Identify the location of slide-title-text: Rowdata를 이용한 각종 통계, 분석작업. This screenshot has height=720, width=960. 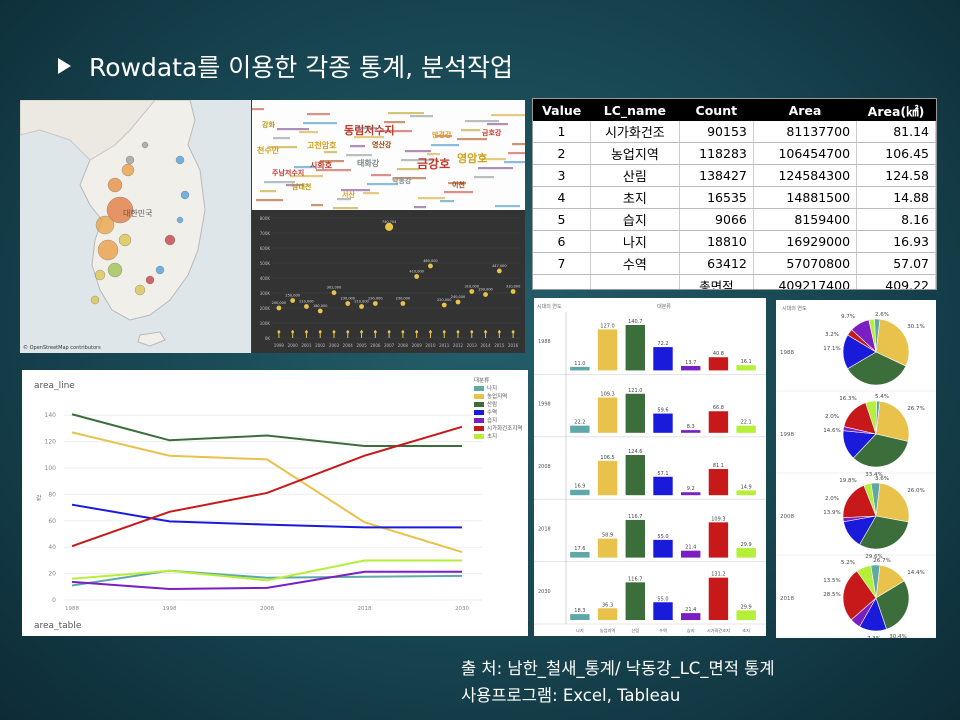
(301, 67).